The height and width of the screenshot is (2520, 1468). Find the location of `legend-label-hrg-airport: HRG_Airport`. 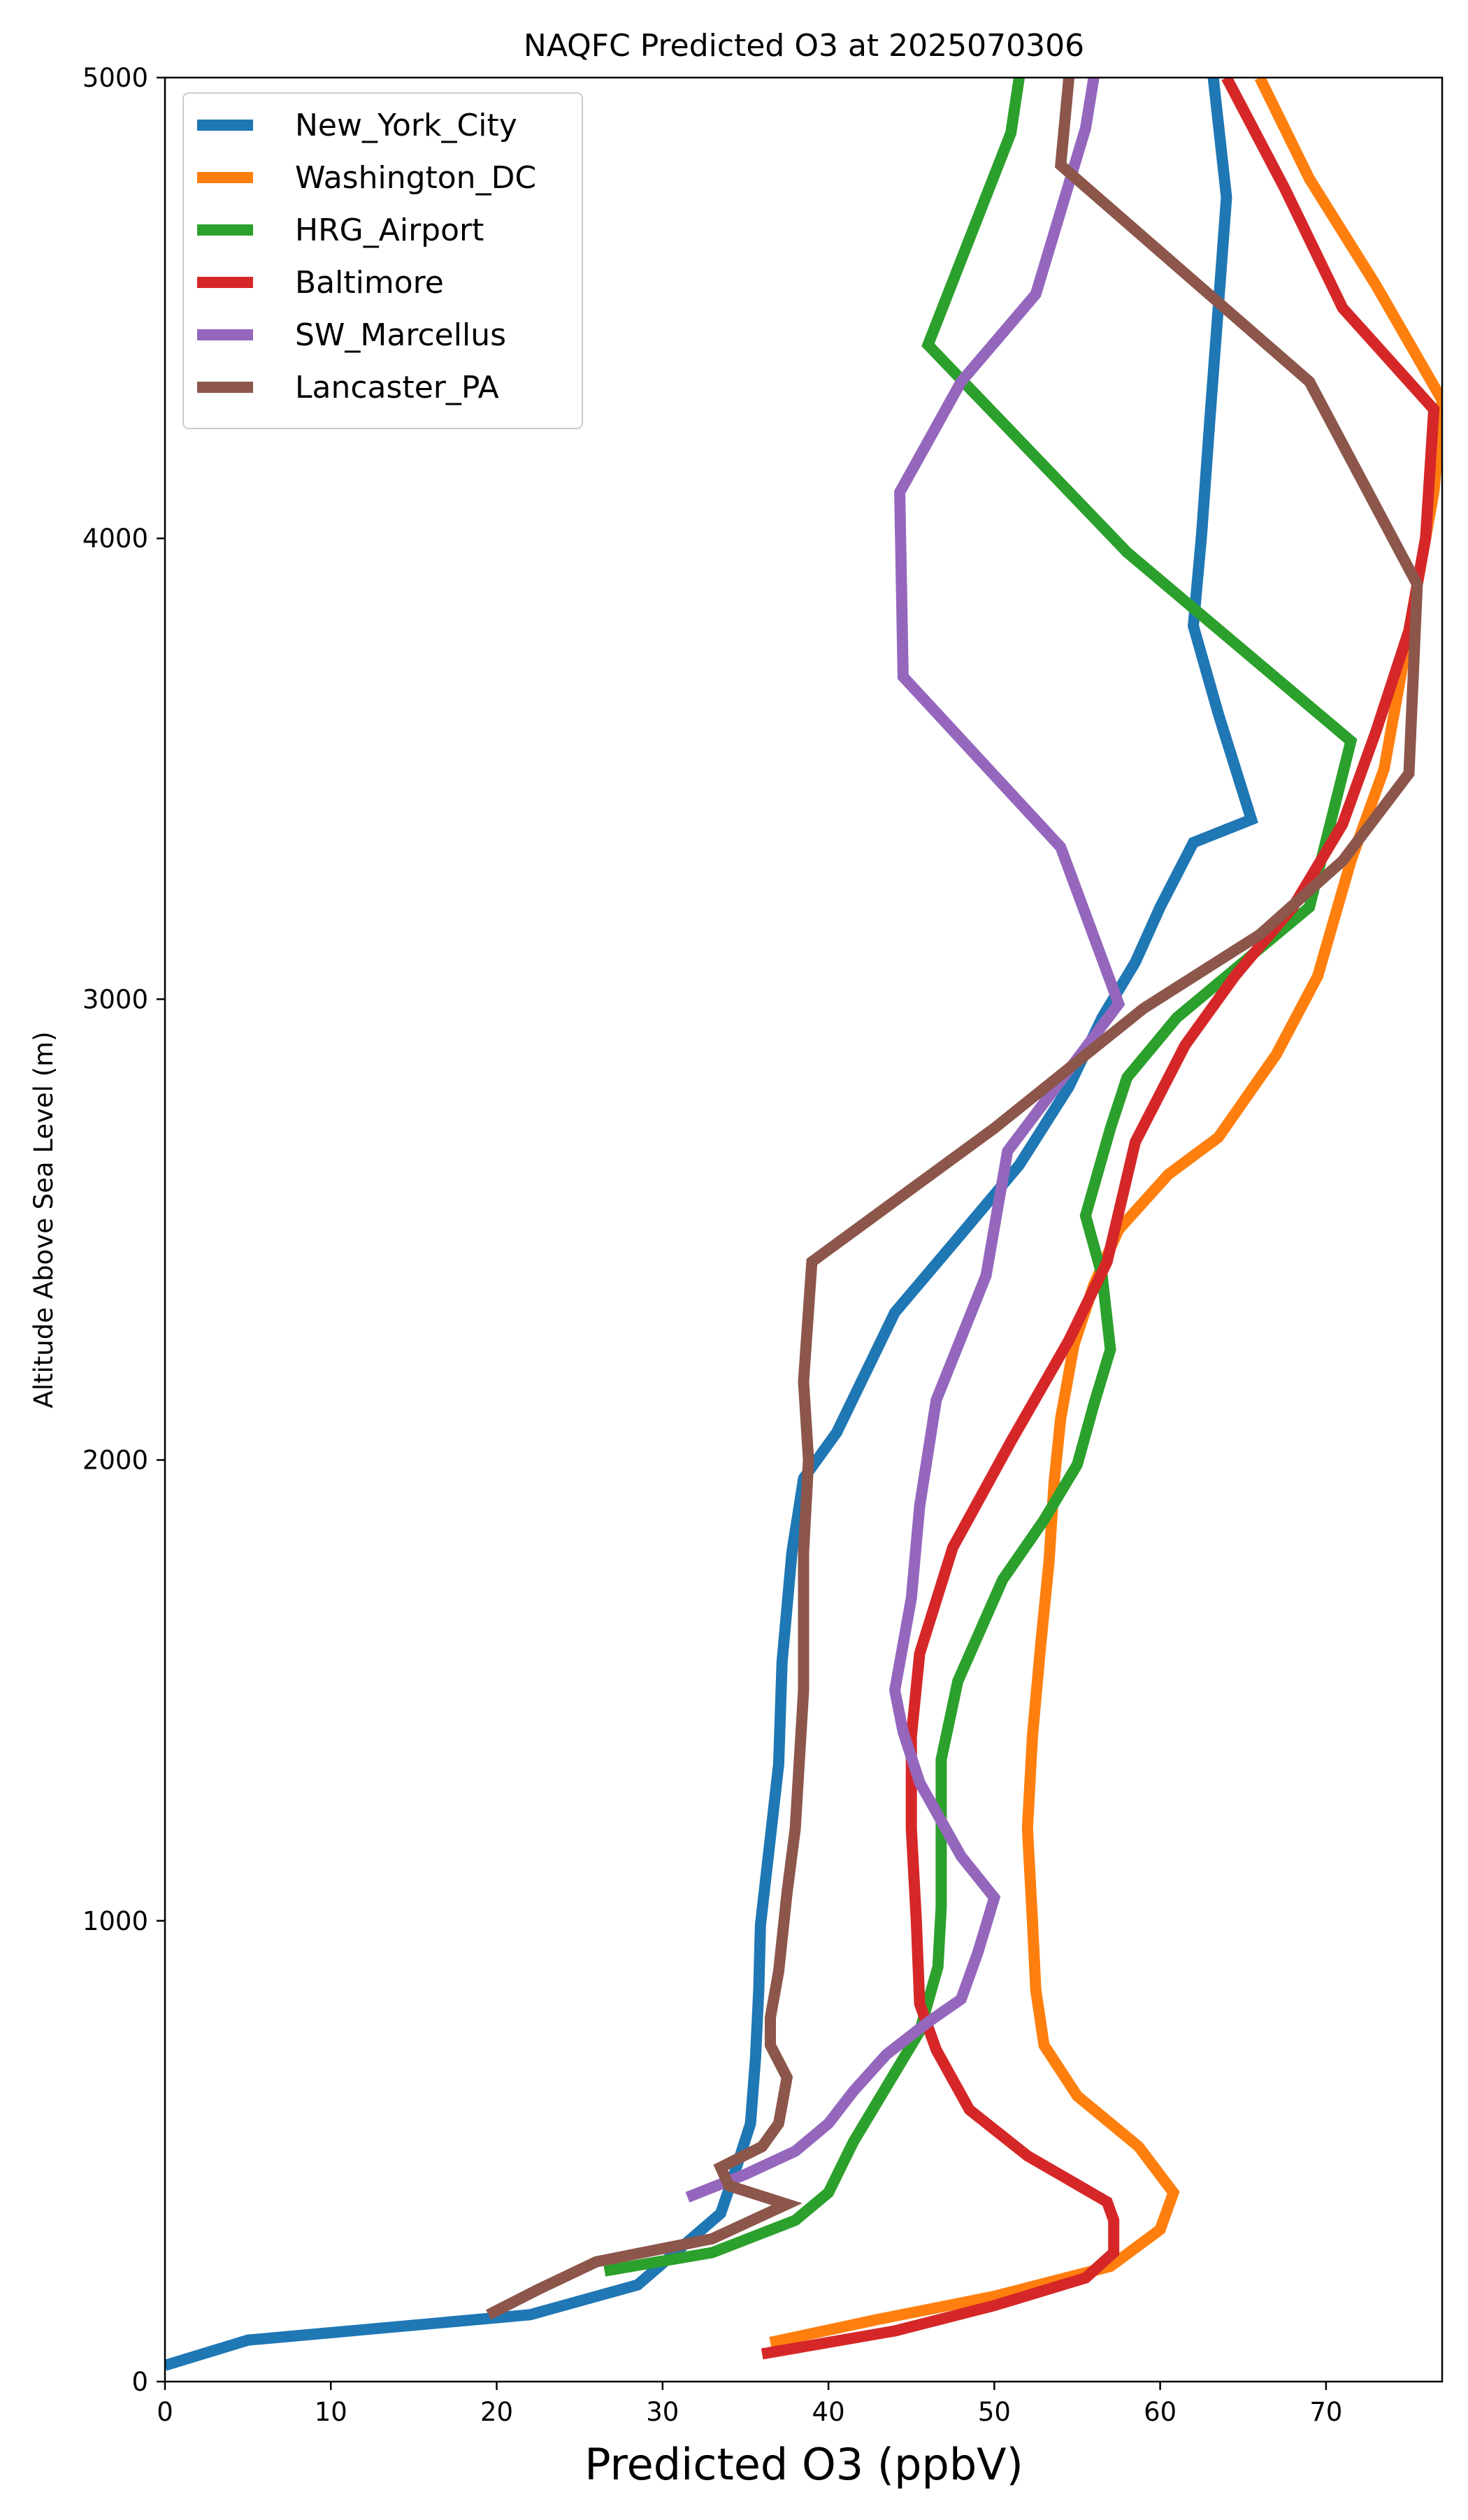

legend-label-hrg-airport: HRG_Airport is located at coordinates (389, 230).